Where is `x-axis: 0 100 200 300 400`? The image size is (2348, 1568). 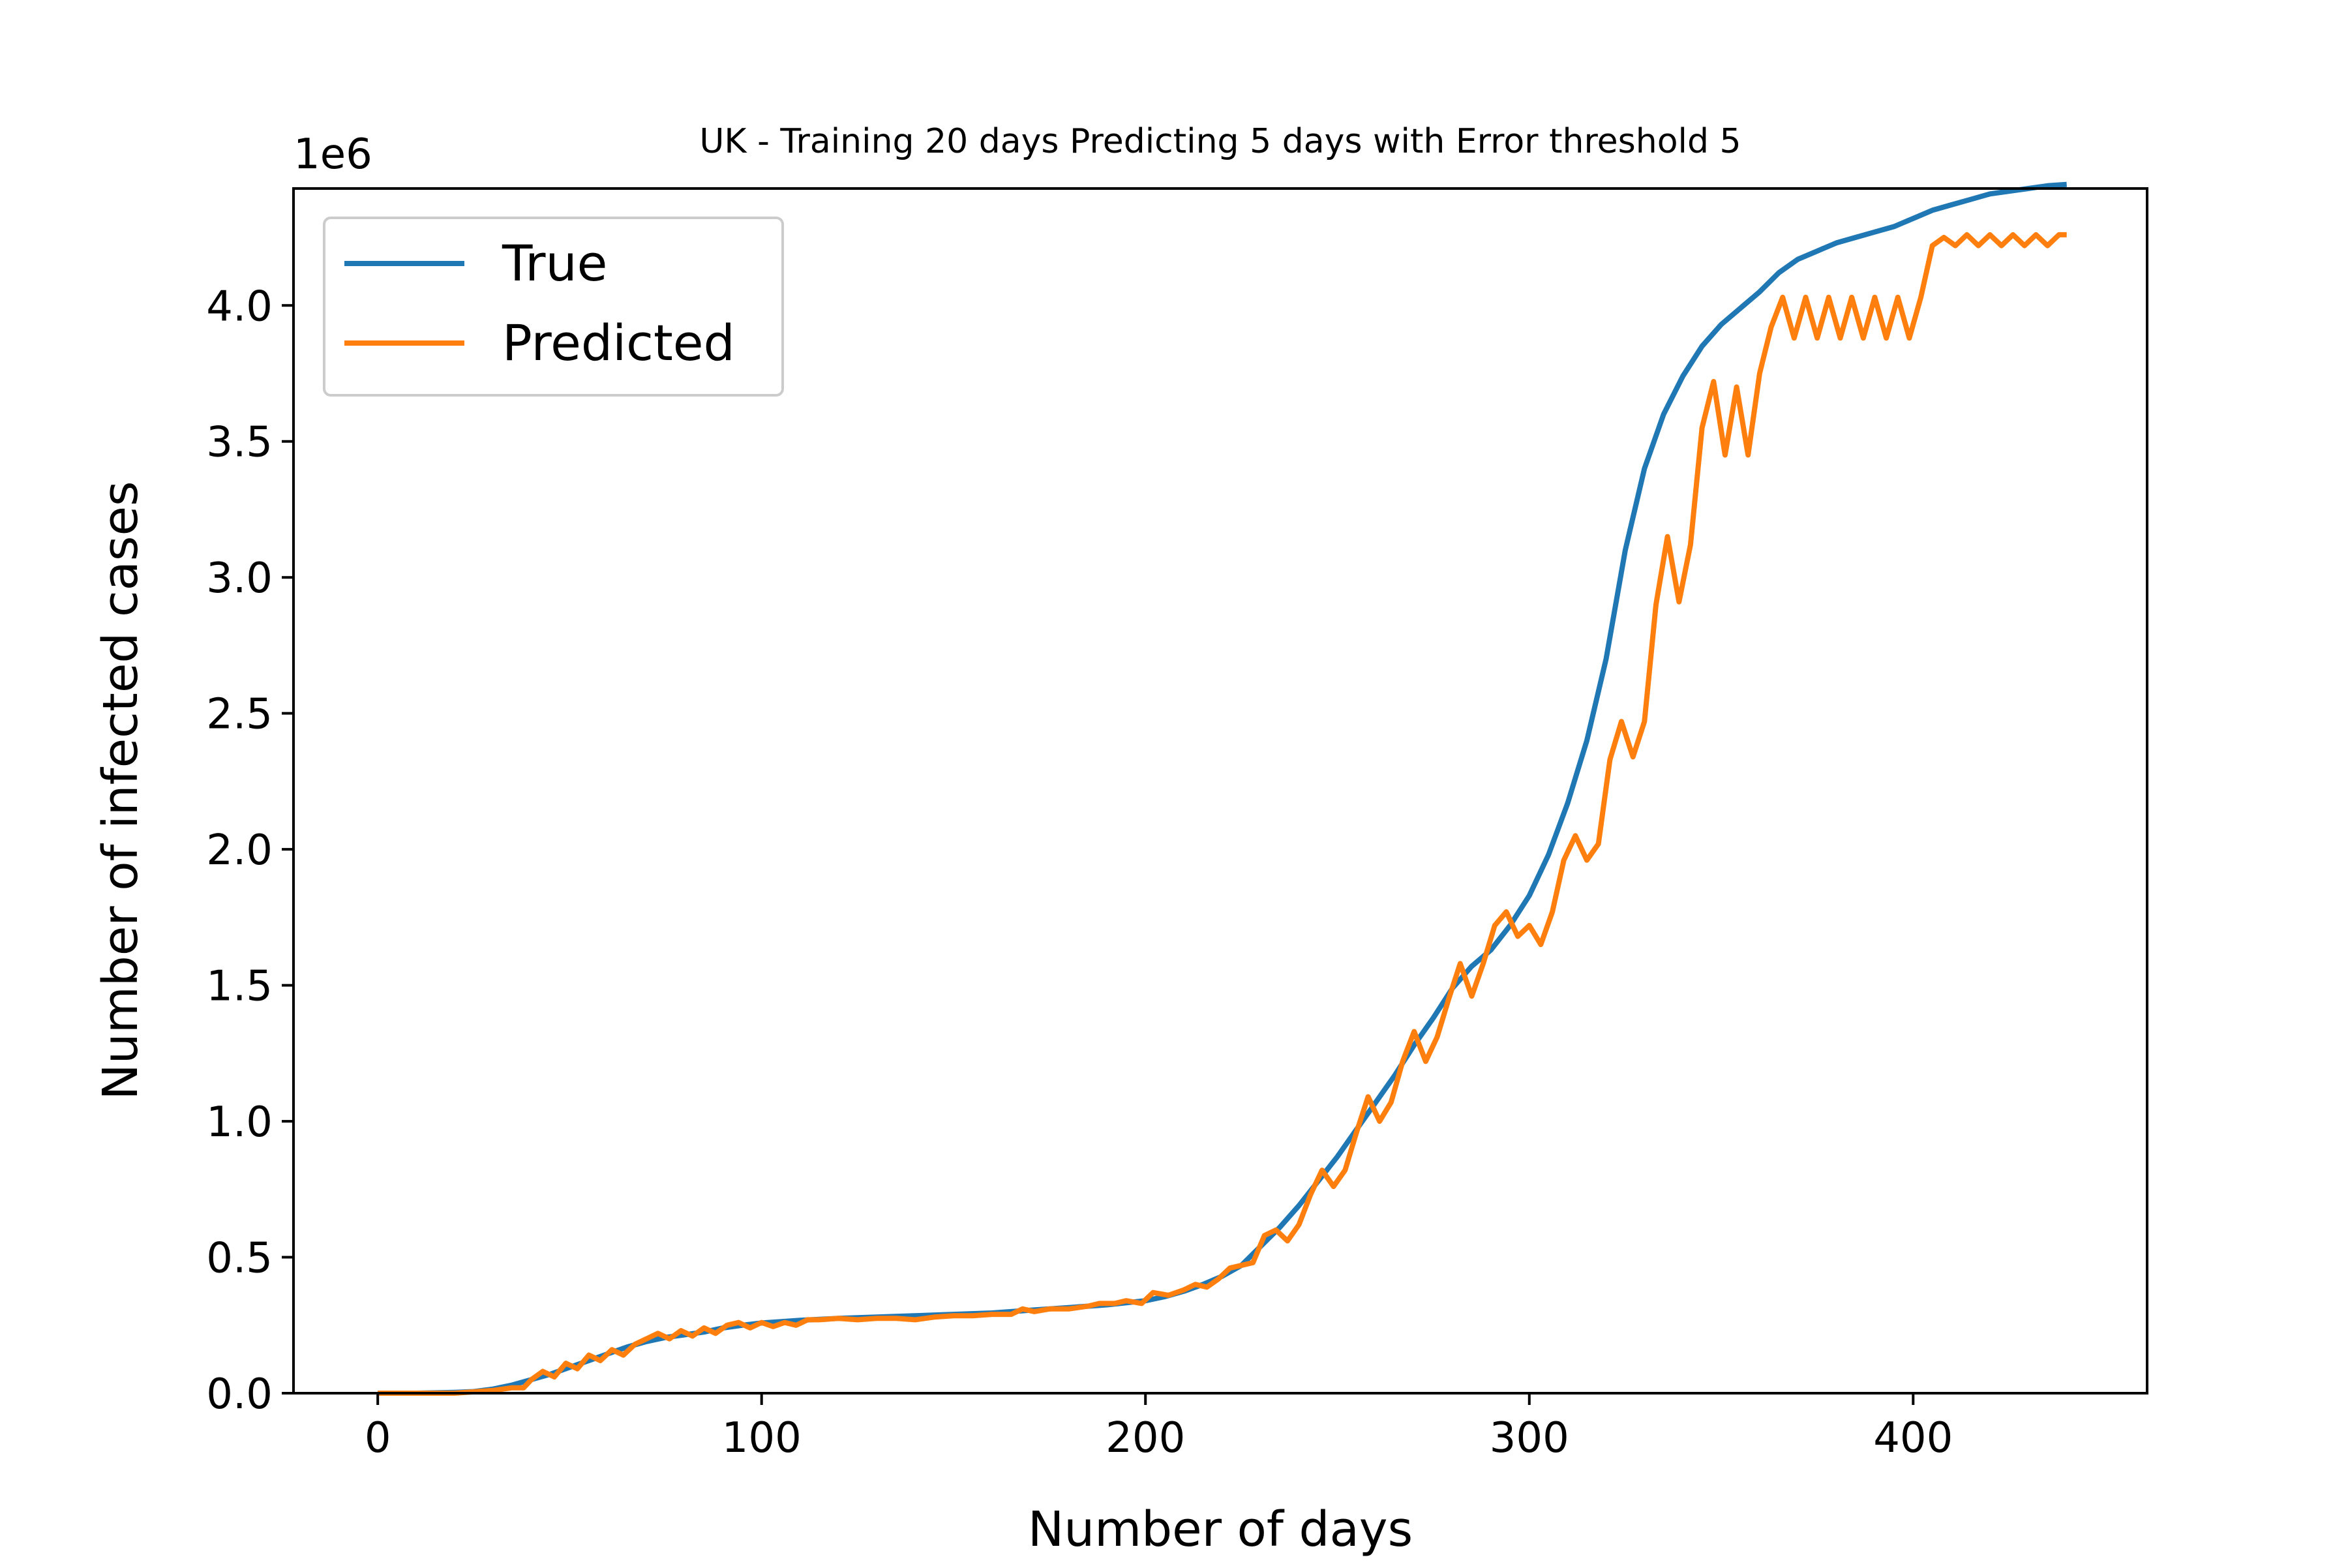 x-axis: 0 100 200 300 400 is located at coordinates (1159, 1427).